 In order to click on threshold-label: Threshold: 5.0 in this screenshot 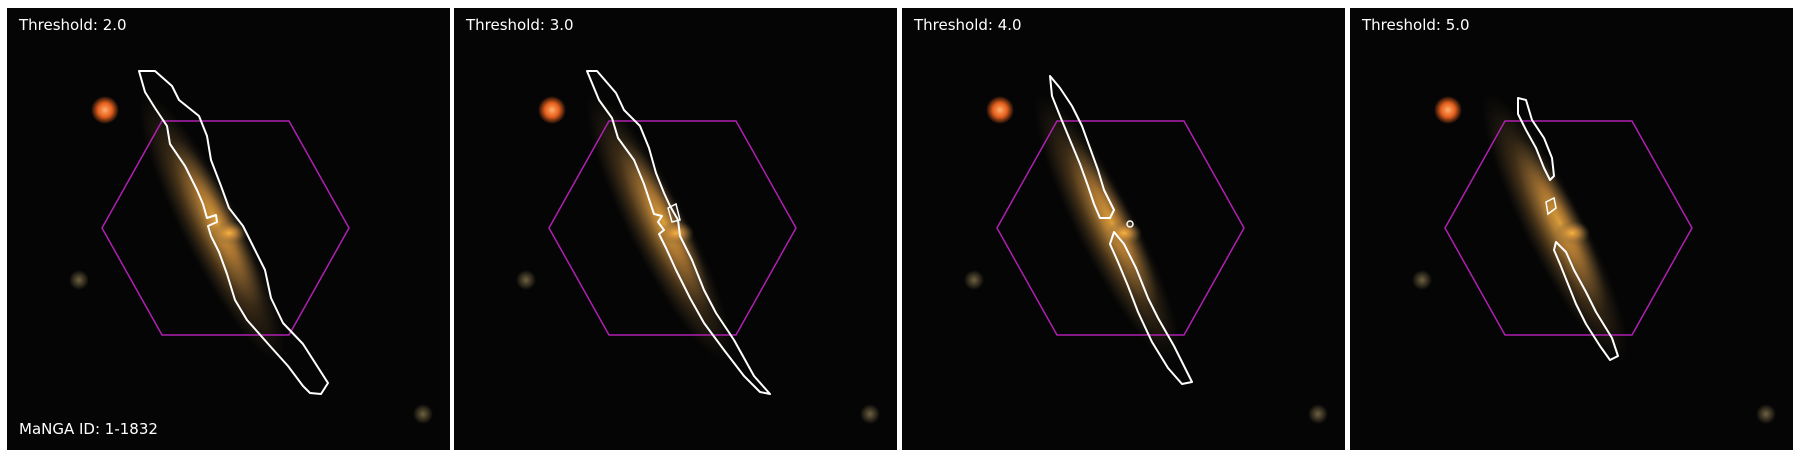, I will do `click(1416, 25)`.